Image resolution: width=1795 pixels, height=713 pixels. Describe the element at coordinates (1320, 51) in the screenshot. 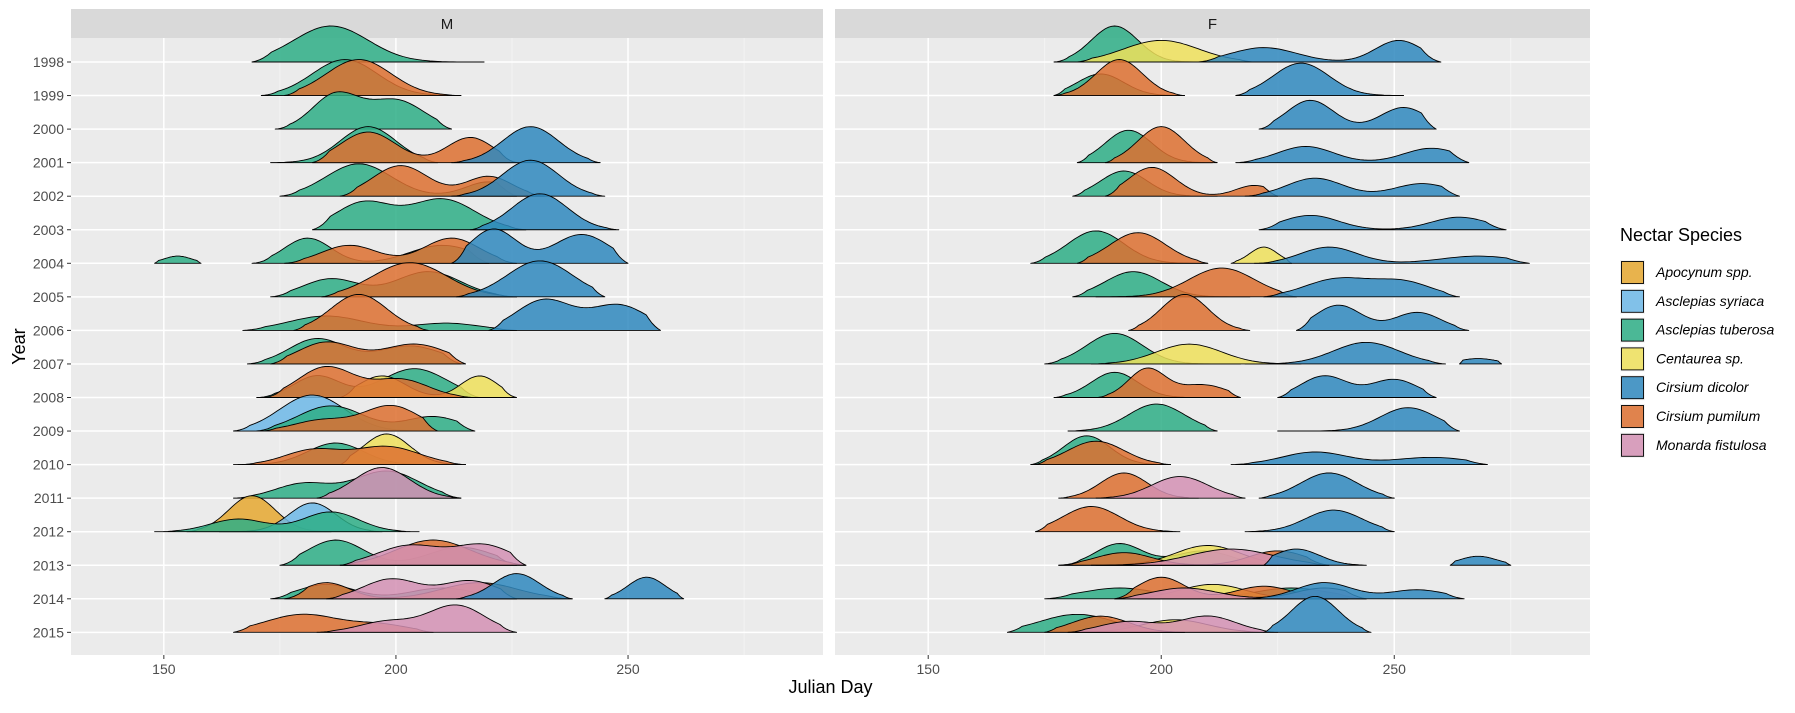

I see `density-f-1998-cirsium-dicolor` at that location.